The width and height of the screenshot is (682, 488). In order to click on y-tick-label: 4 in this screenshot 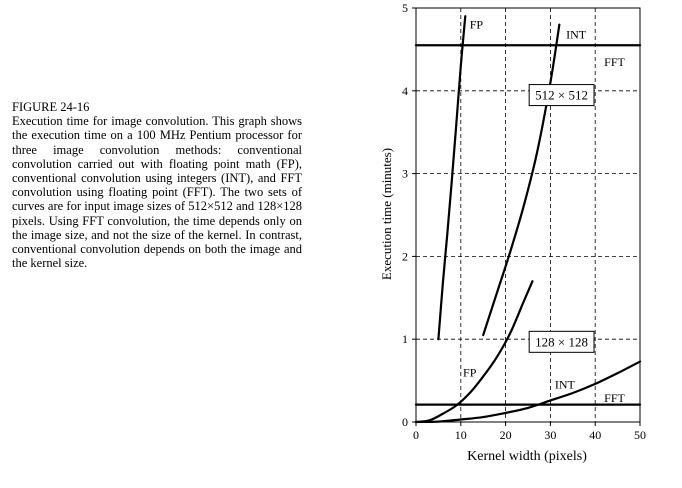, I will do `click(405, 91)`.